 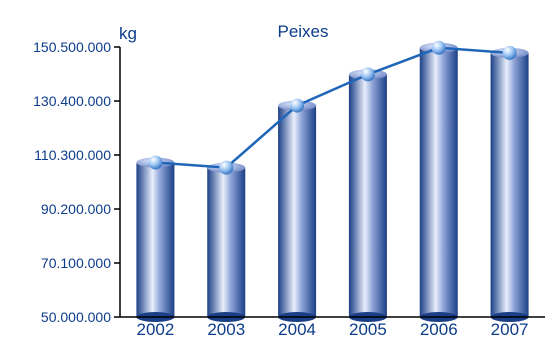 I want to click on y-tick-label: 150.500.000, so click(x=72, y=47).